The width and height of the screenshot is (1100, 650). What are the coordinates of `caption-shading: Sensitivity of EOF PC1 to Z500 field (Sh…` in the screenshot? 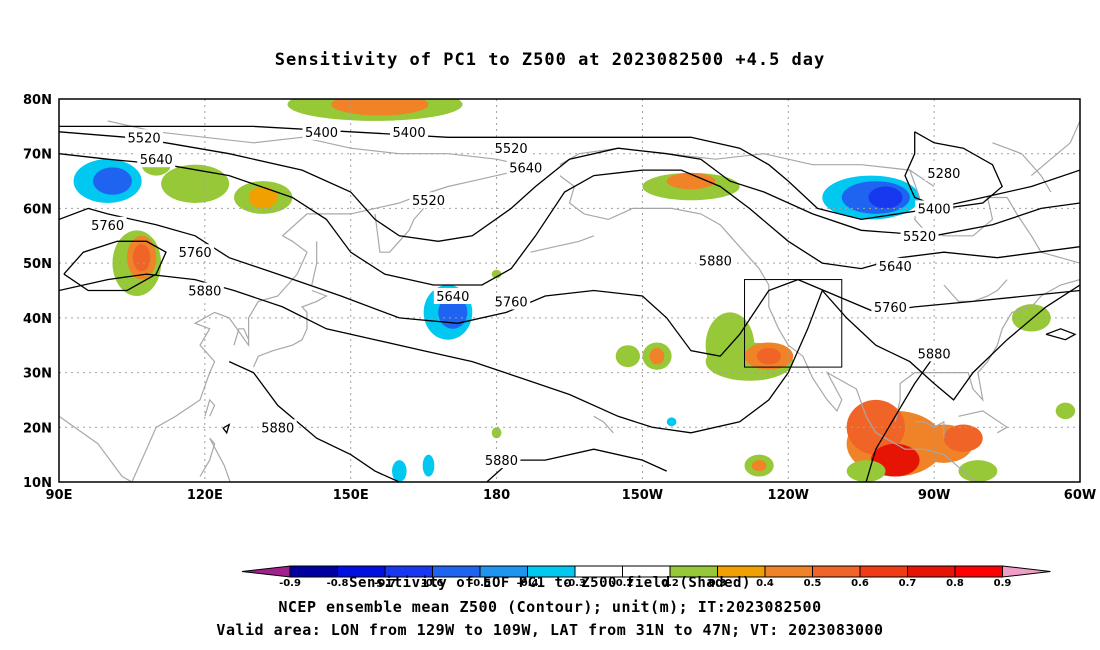 It's located at (550, 583).